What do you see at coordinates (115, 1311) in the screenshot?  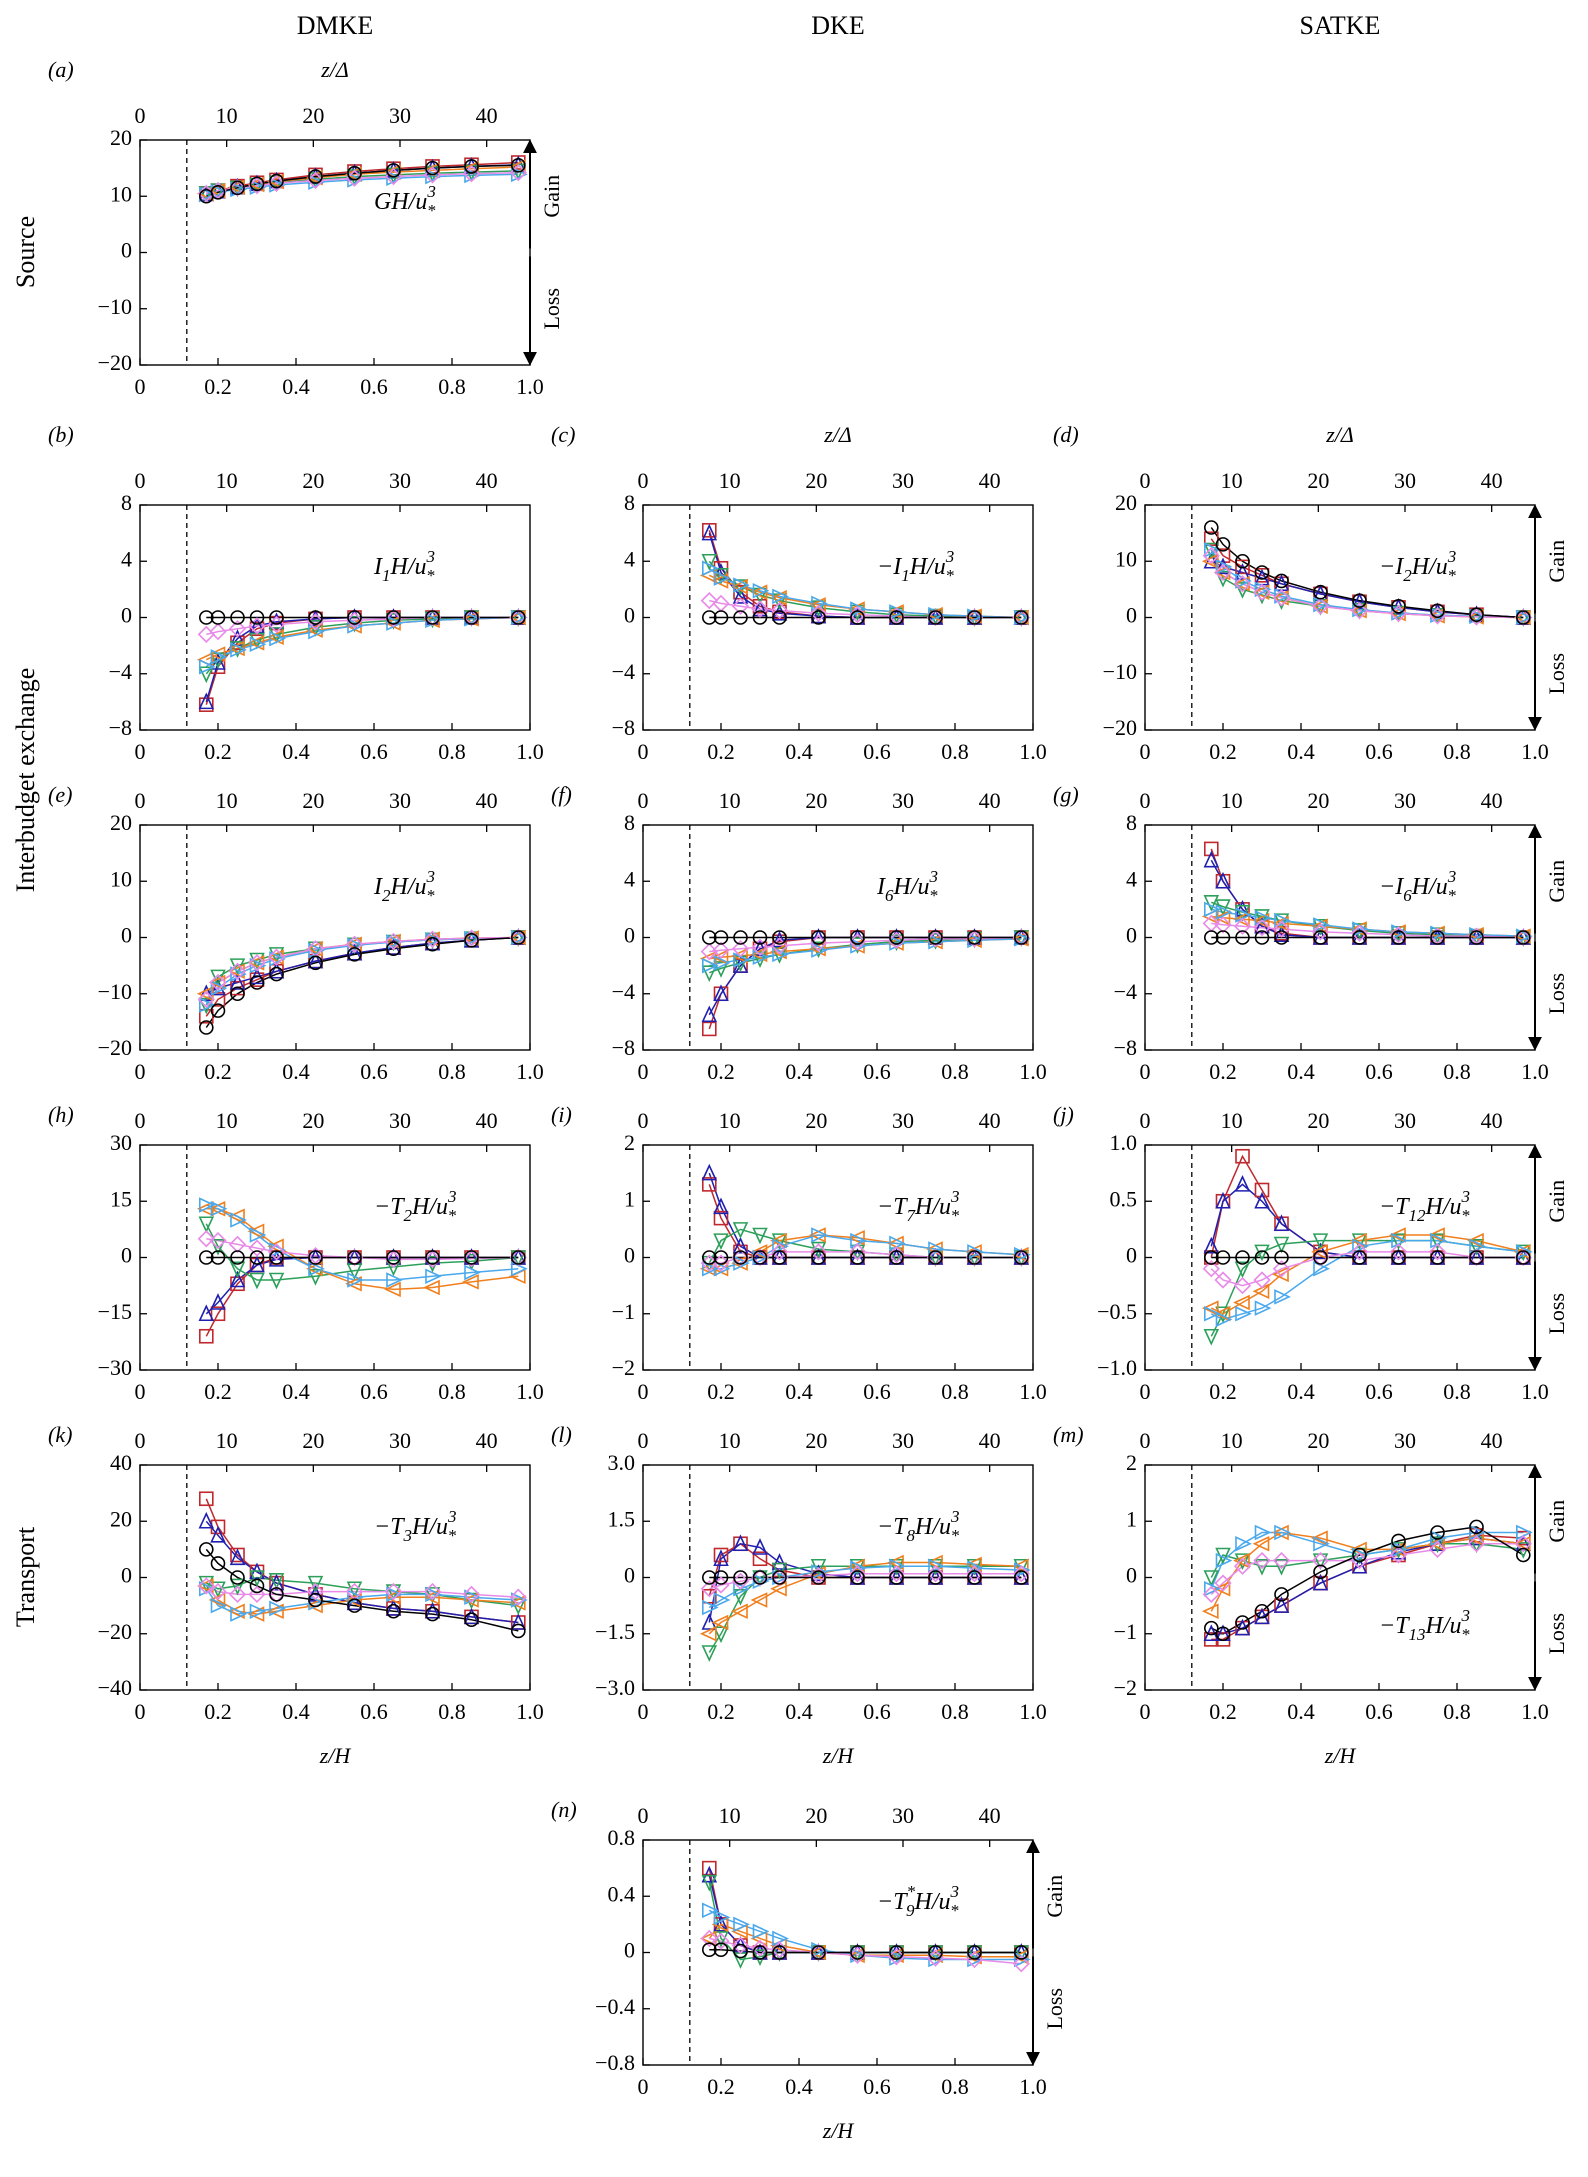 I see `y-tick-label: −15` at bounding box center [115, 1311].